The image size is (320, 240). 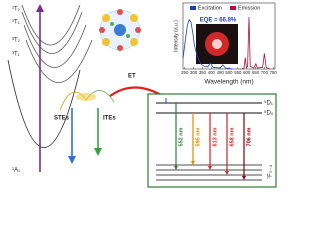 What do you see at coordinates (229, 72) in the screenshot?
I see `x-tick-label: 500` at bounding box center [229, 72].